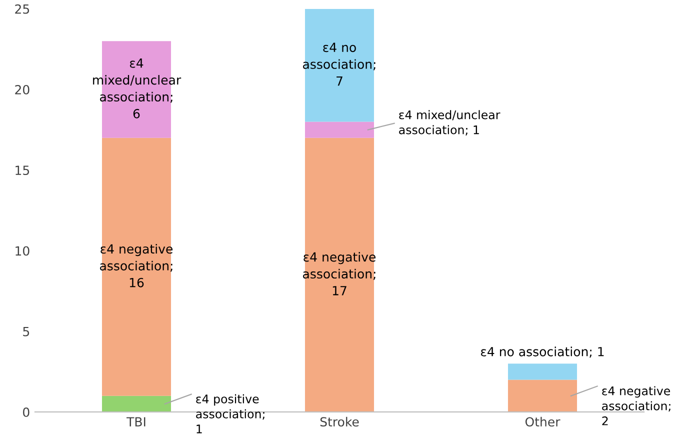  What do you see at coordinates (542, 421) in the screenshot?
I see `x-tick-label: Other` at bounding box center [542, 421].